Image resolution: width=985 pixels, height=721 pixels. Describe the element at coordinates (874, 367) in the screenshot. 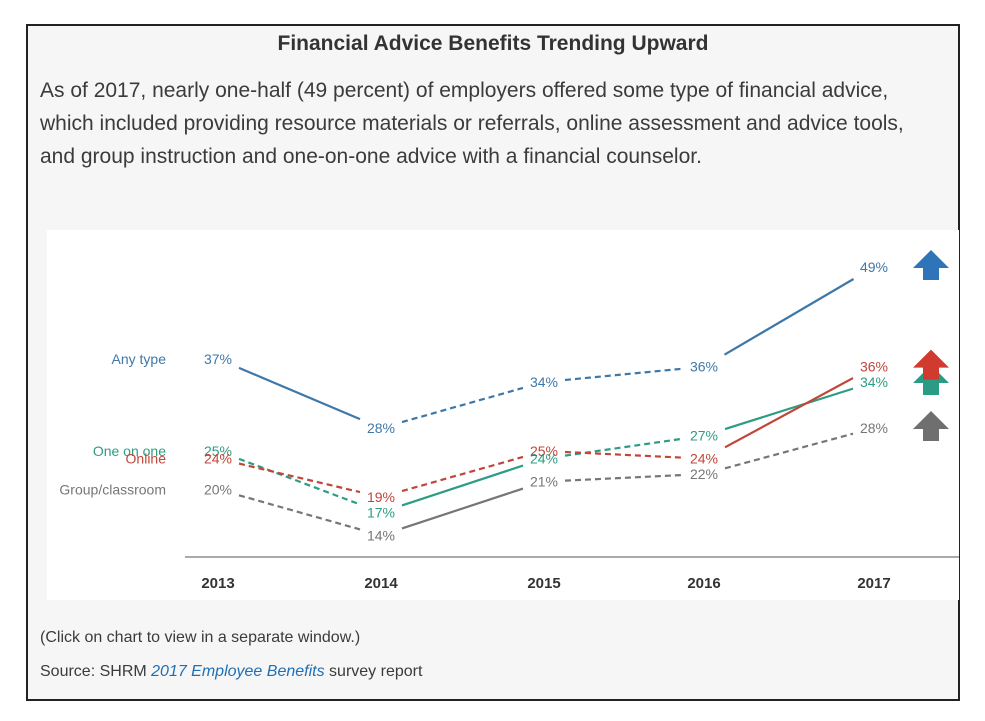

I see `data-label-online-2017: 36%` at that location.